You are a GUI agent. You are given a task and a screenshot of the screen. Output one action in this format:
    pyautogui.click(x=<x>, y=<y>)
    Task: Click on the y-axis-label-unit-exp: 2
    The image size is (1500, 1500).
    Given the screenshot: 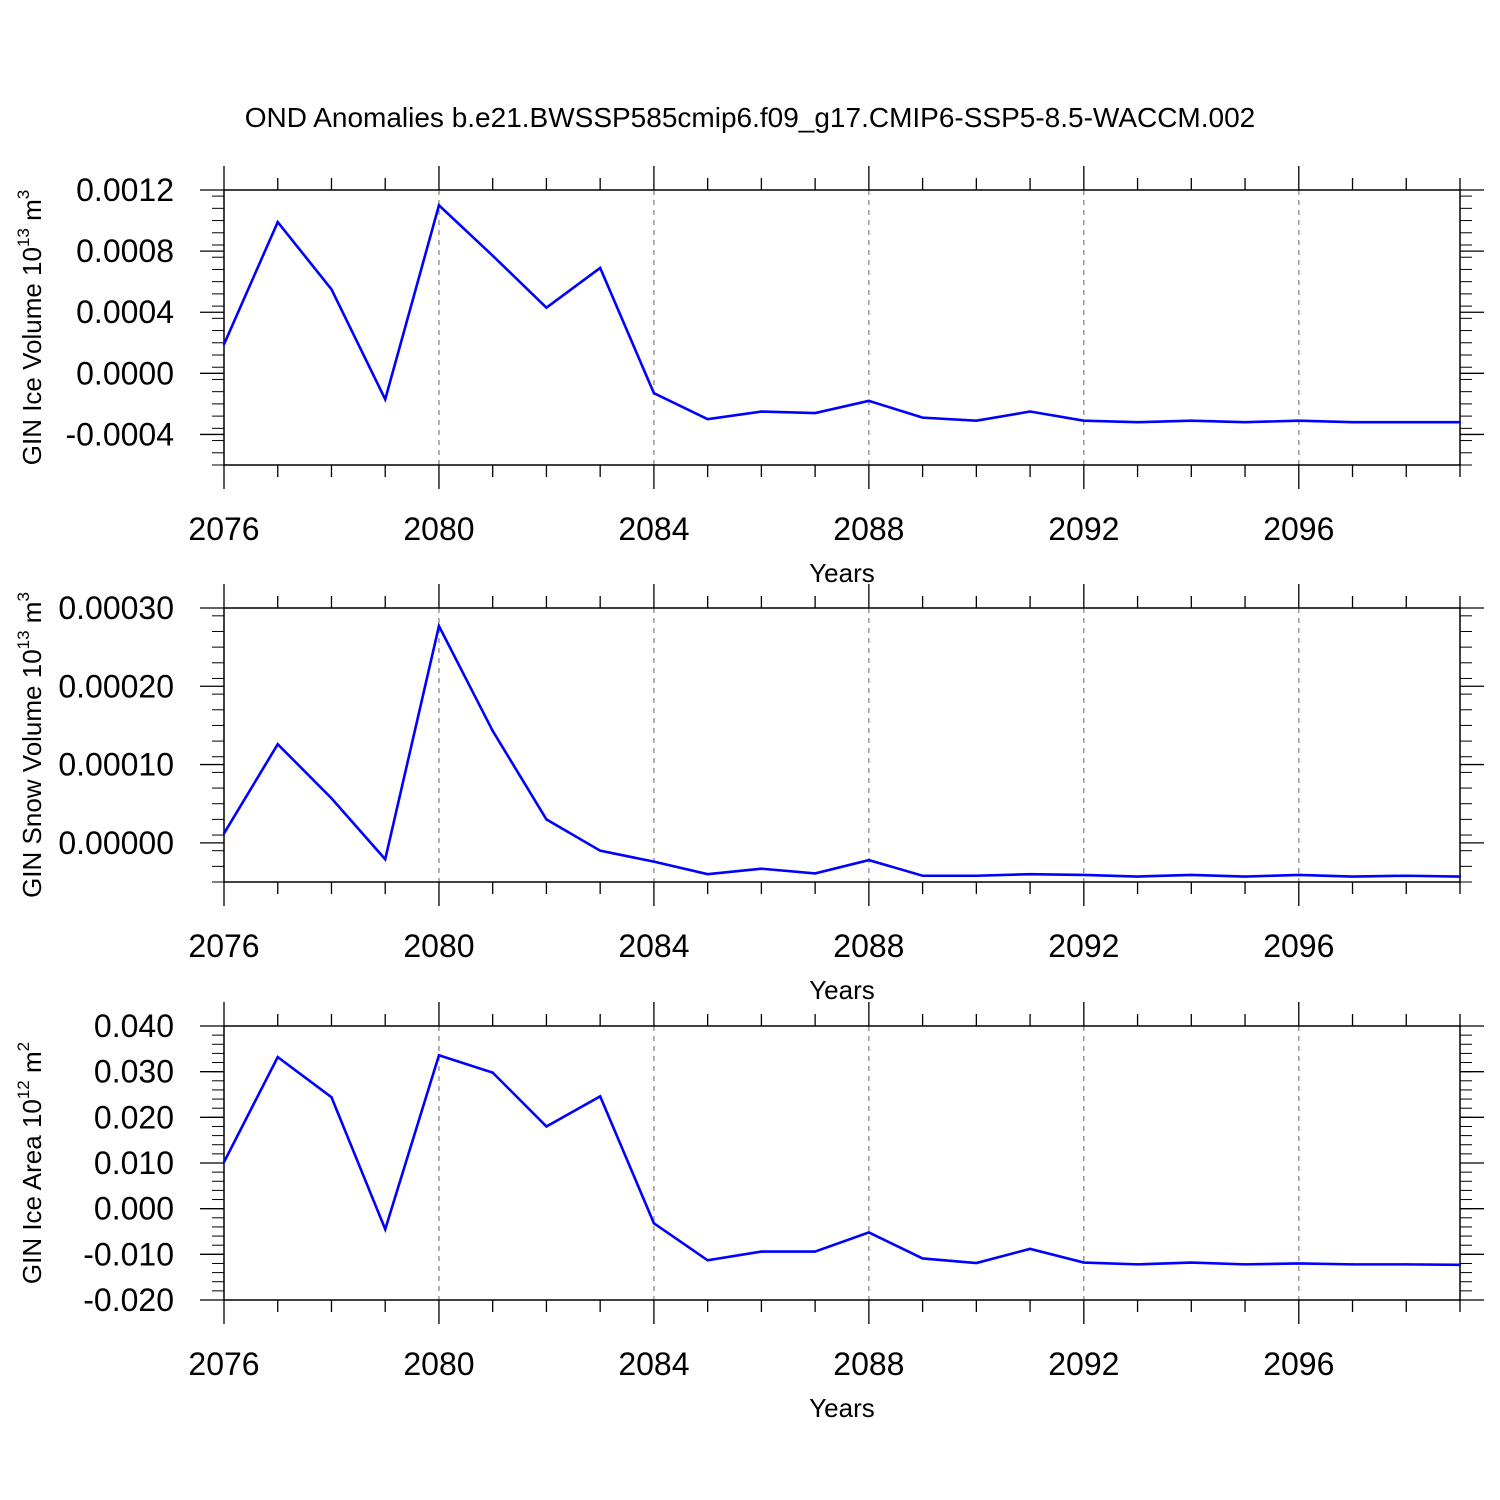 What is the action you would take?
    pyautogui.click(x=23, y=1046)
    